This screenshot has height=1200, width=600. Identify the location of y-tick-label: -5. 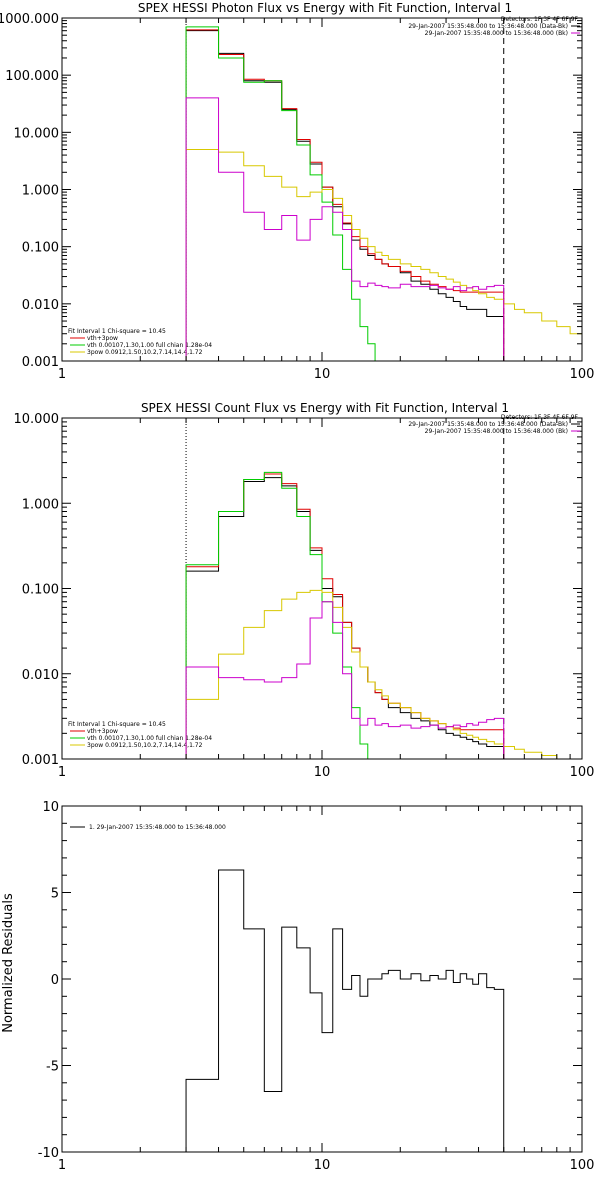
(52, 1067).